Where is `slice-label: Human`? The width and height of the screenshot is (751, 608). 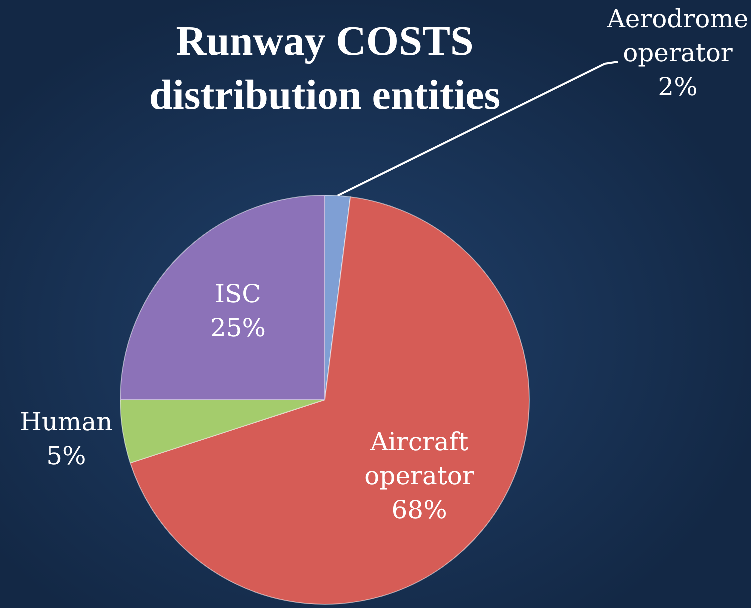
slice-label: Human is located at coordinates (66, 421).